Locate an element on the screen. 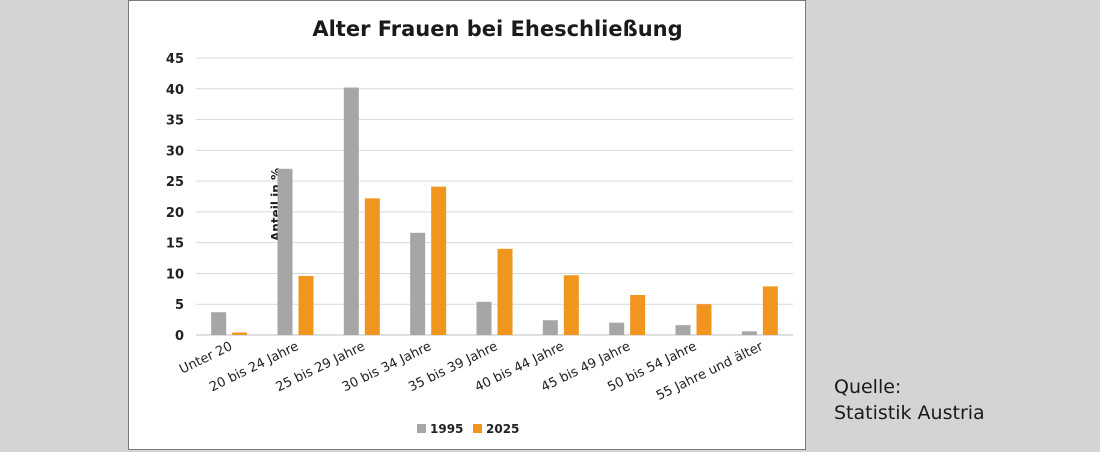 This screenshot has height=452, width=1100. source-label: Quelle: is located at coordinates (868, 387).